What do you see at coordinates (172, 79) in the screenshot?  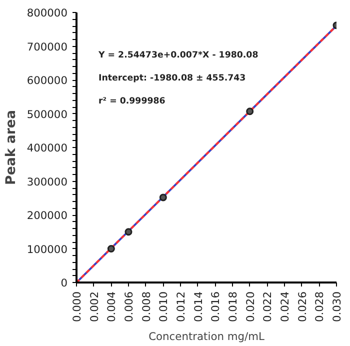 I see `annotation: Intercept: -1980.08 ± 455.743` at bounding box center [172, 79].